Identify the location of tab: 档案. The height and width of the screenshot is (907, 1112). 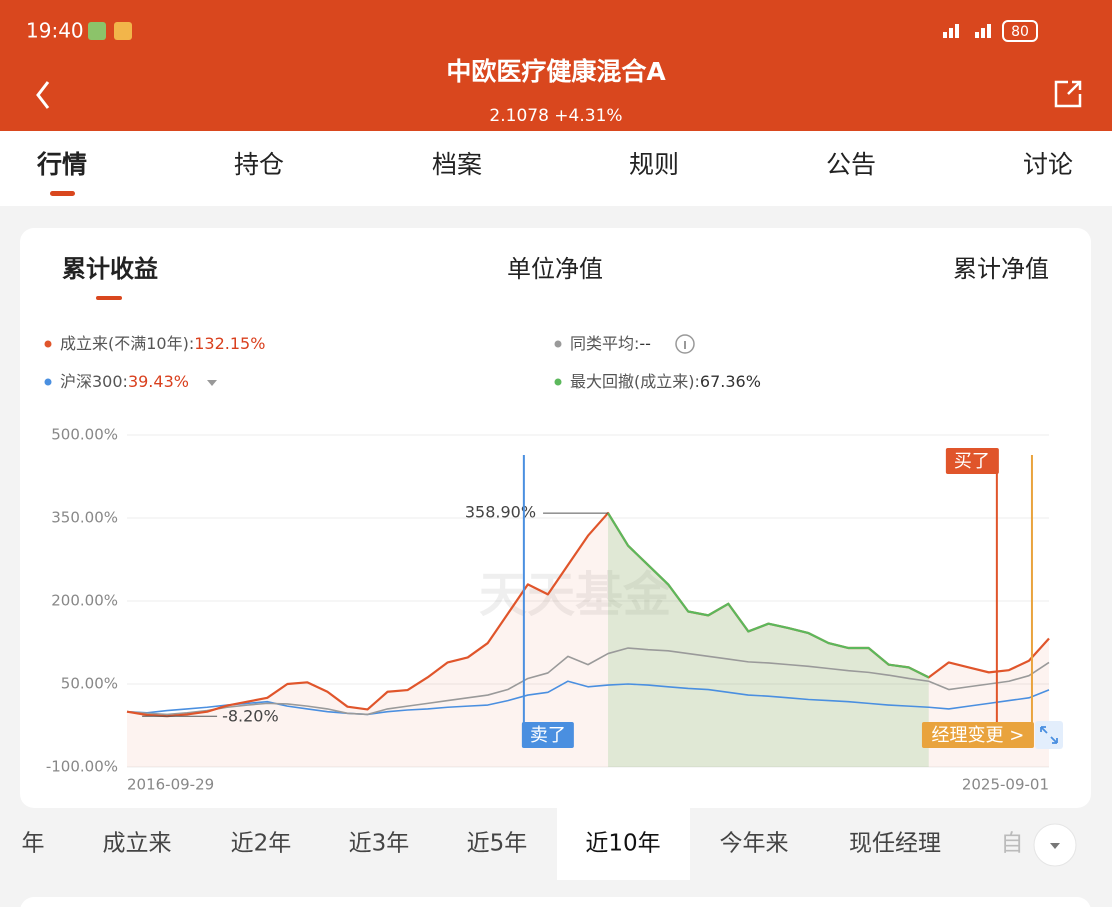
(457, 164).